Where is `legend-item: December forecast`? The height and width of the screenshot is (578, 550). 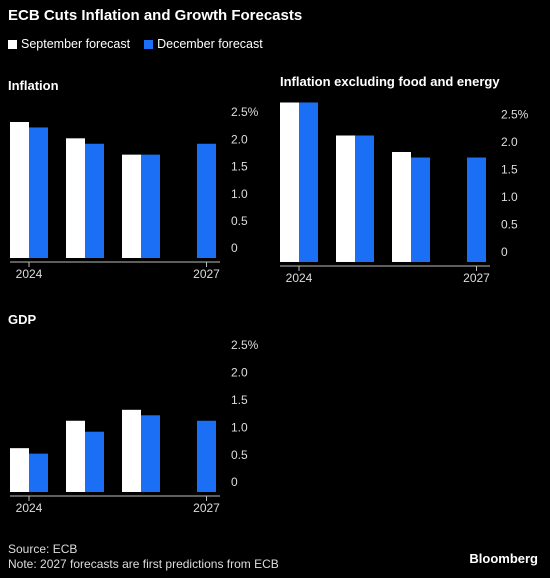 legend-item: December forecast is located at coordinates (203, 44).